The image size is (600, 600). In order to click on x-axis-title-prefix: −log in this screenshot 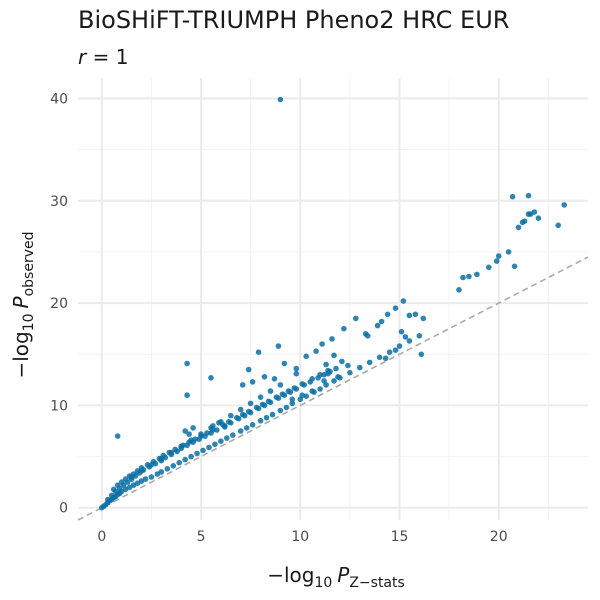, I will do `click(290, 575)`.